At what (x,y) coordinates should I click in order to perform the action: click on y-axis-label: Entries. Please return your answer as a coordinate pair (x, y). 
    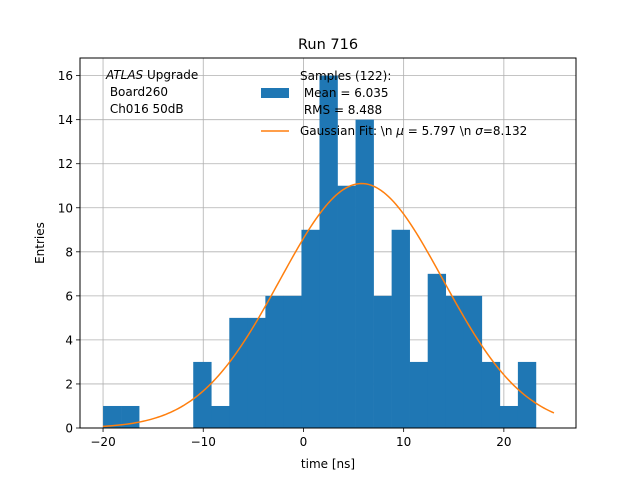
    Looking at the image, I should click on (40, 243).